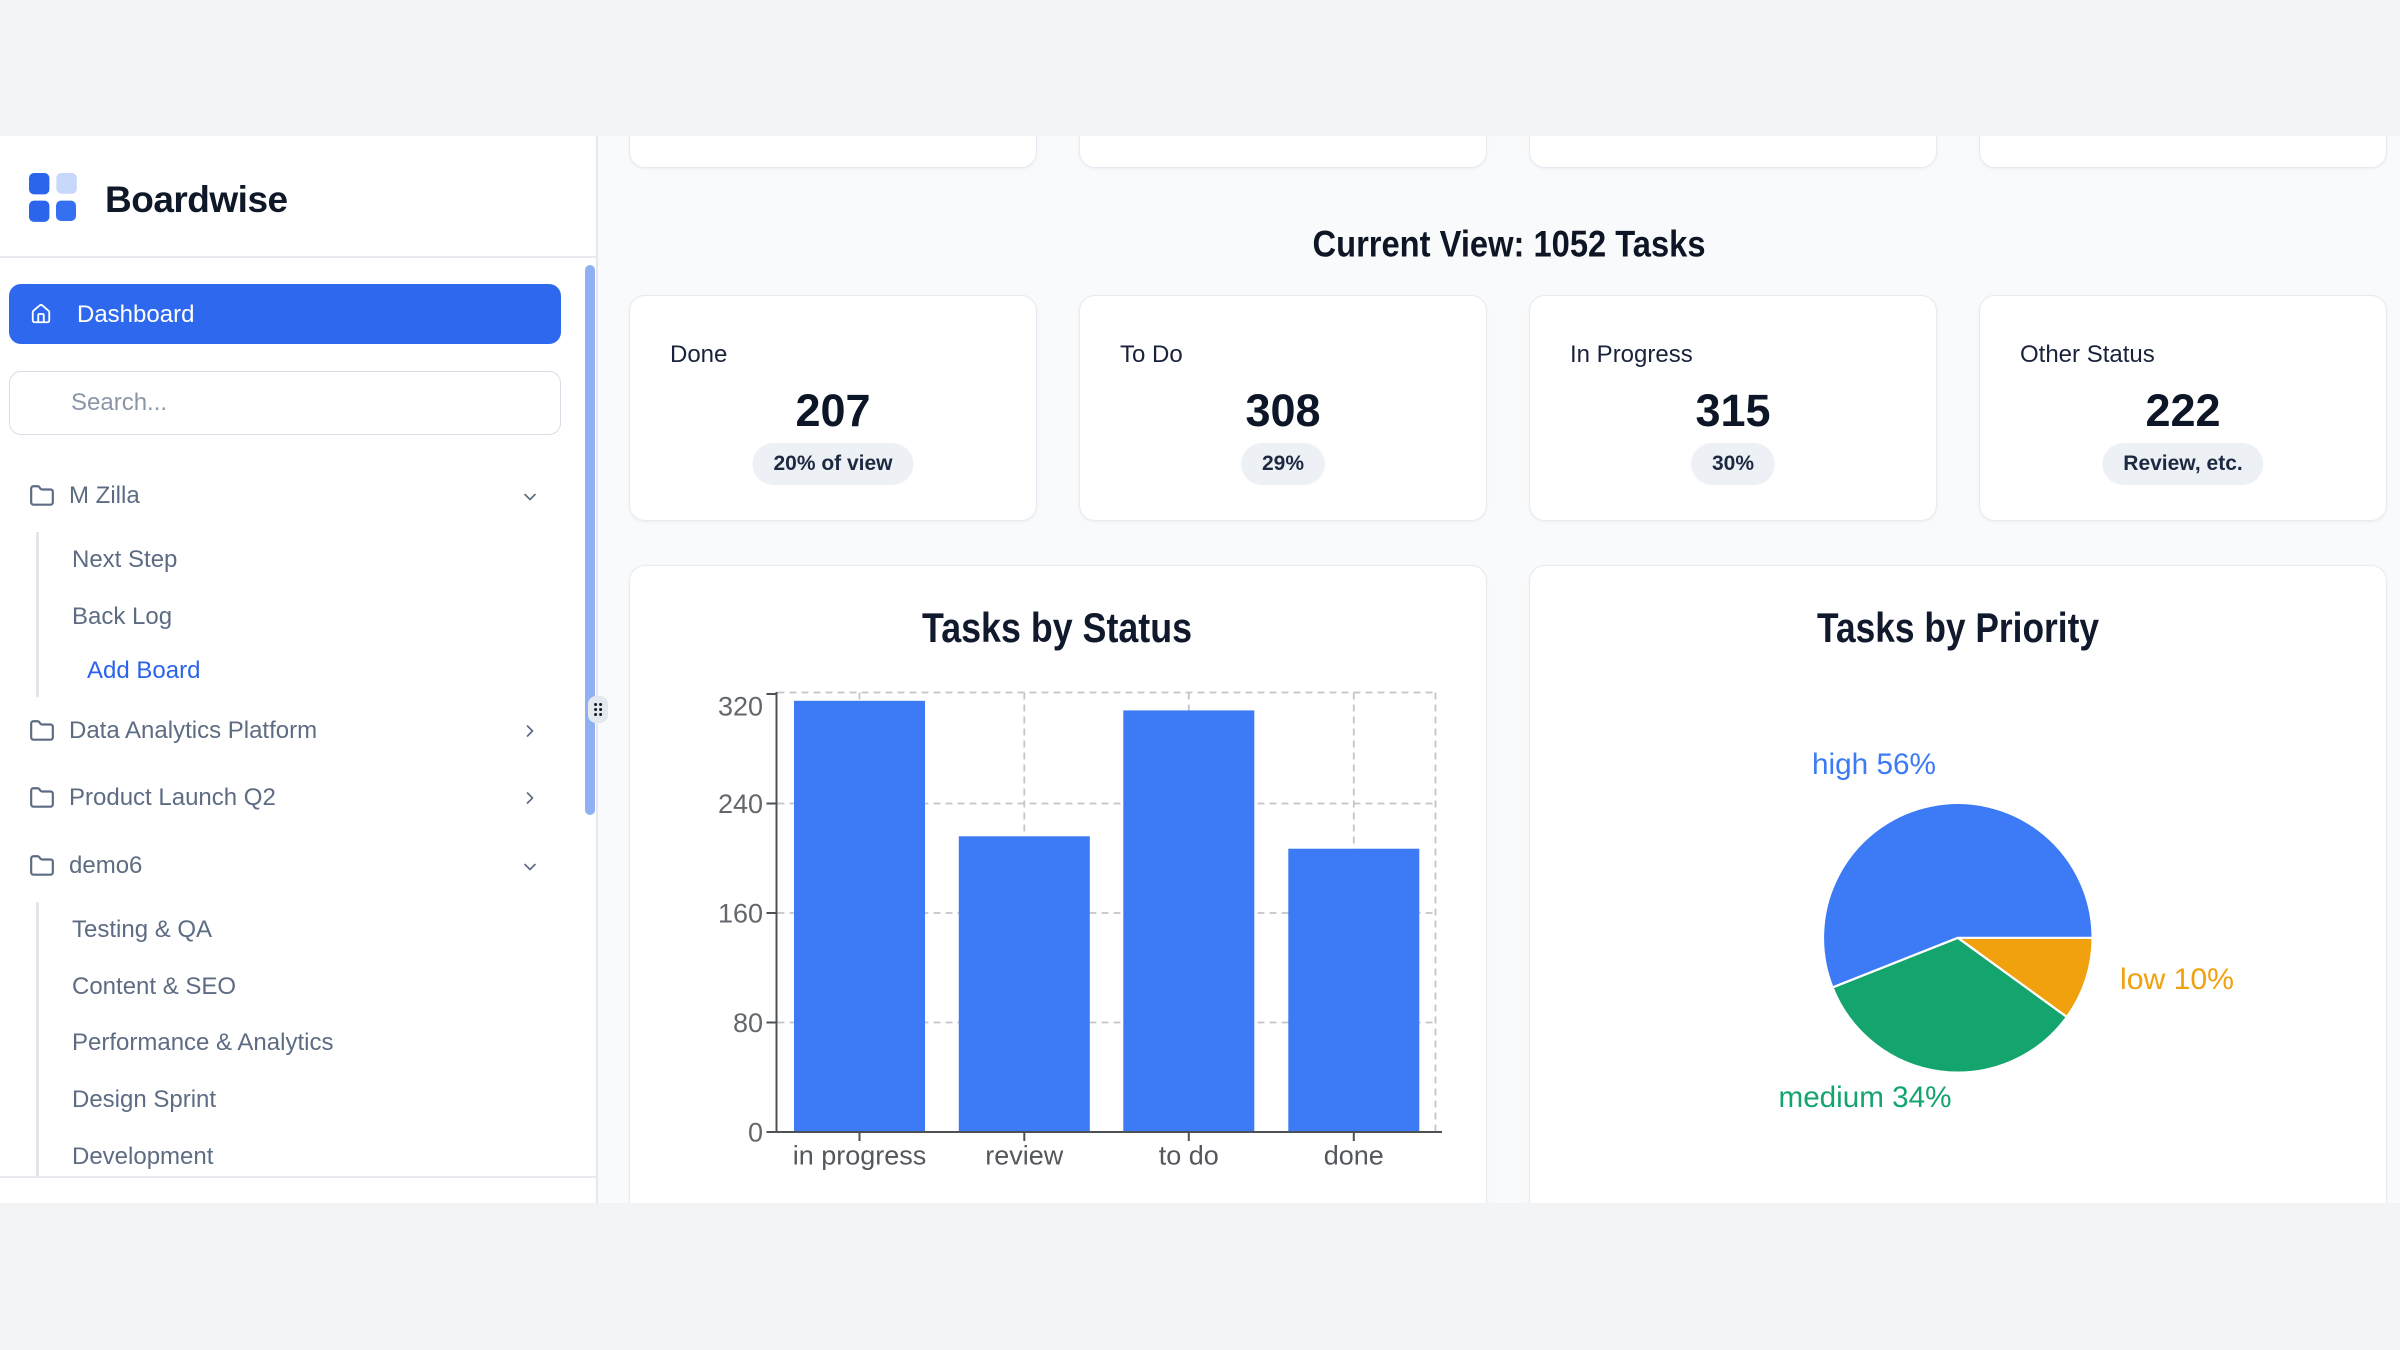 The width and height of the screenshot is (2400, 1350). Describe the element at coordinates (1865, 1097) in the screenshot. I see `svg-text: medium 34%` at that location.